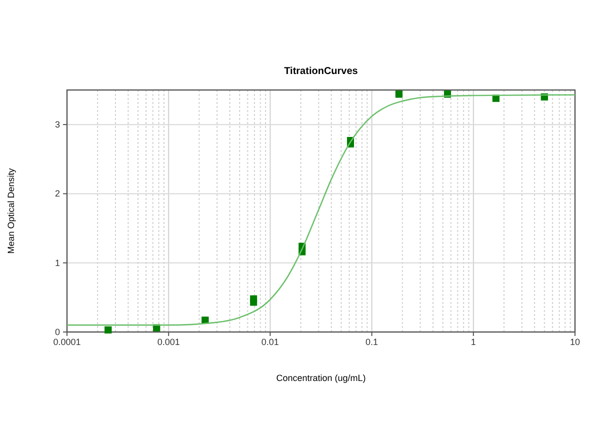  Describe the element at coordinates (57, 263) in the screenshot. I see `y-tick-label: 1` at that location.